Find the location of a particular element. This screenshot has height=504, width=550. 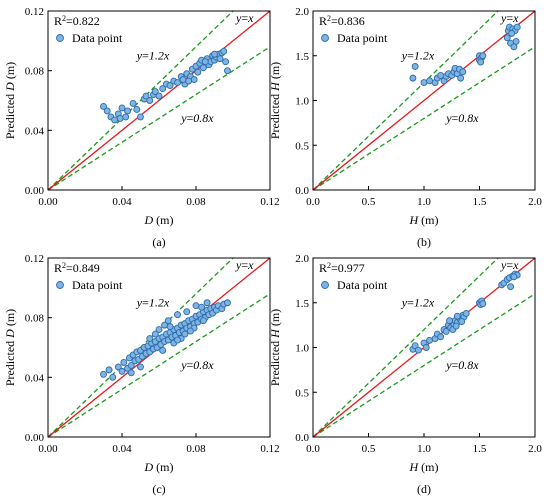

legend: Data point is located at coordinates (89, 38).